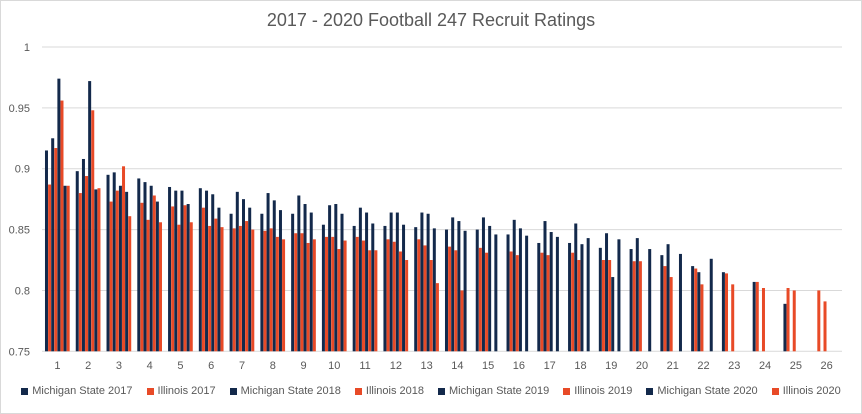  I want to click on x-tick-label: 18, so click(580, 366).